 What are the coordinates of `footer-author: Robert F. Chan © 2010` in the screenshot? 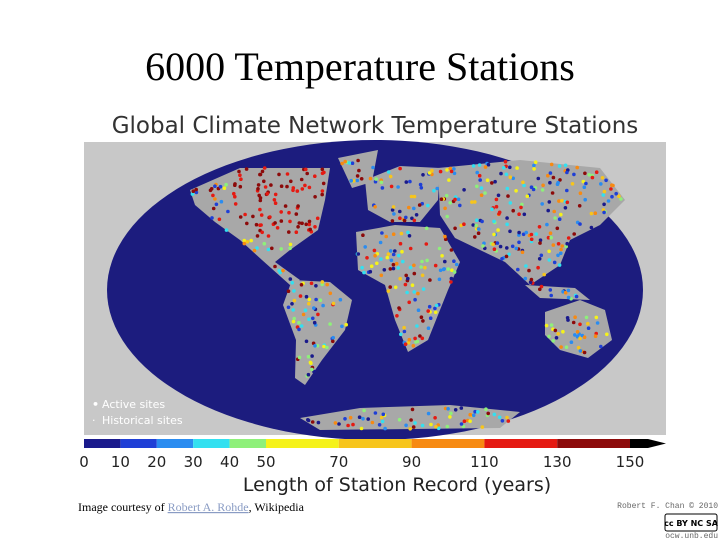 It's located at (667, 506).